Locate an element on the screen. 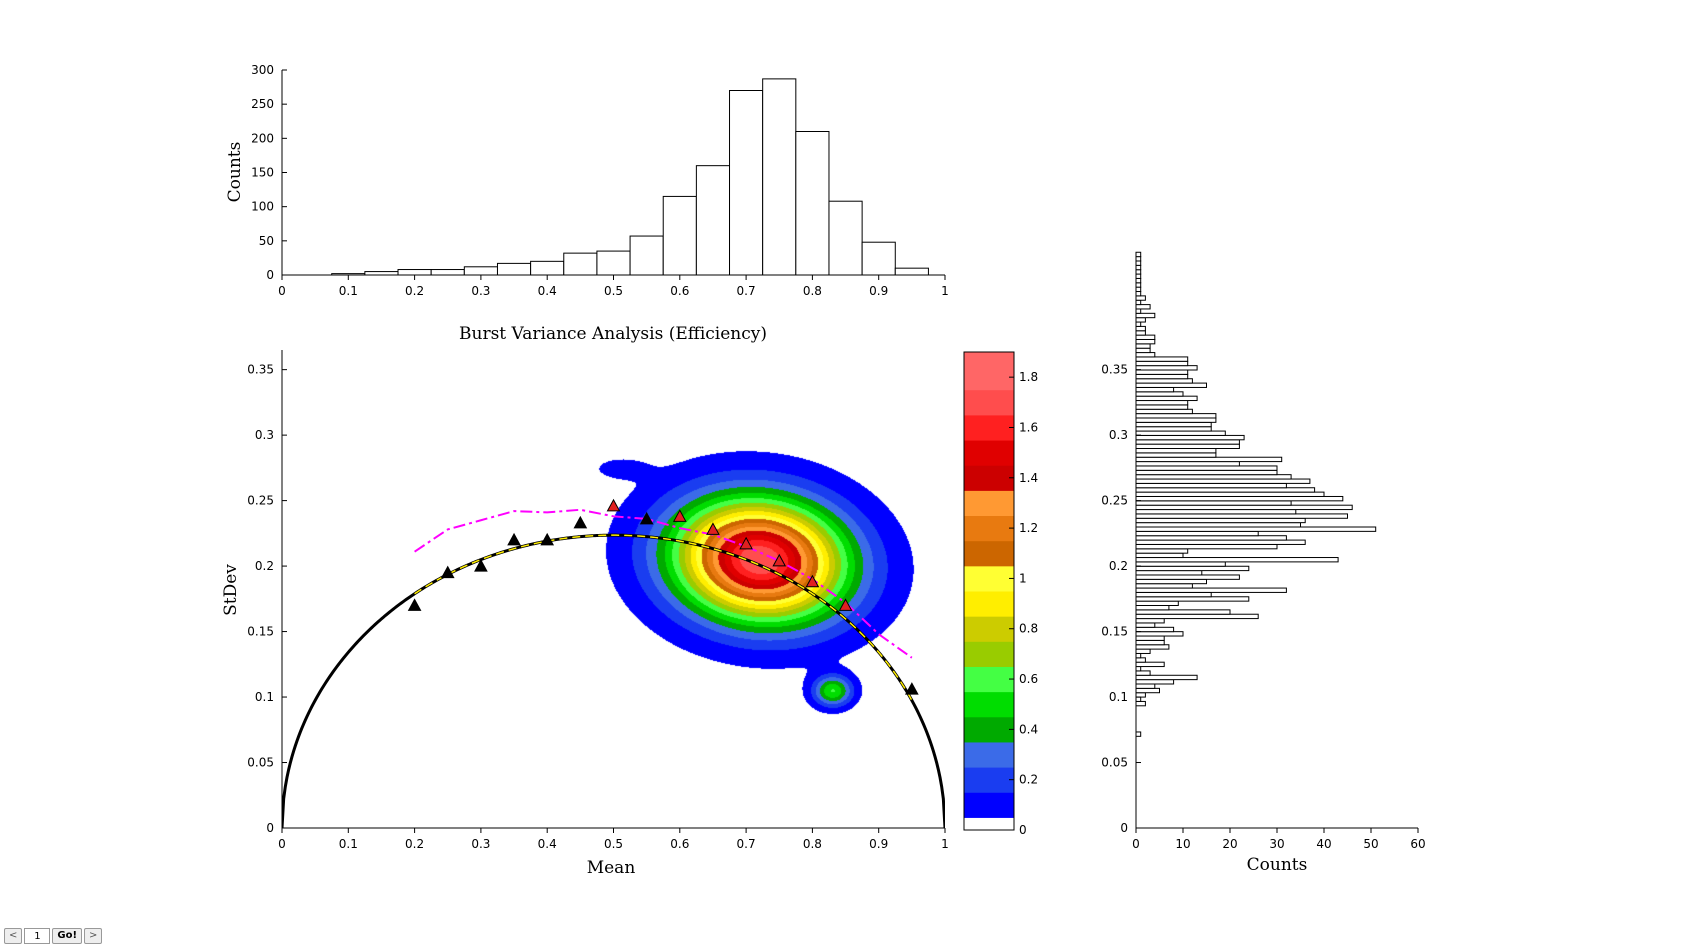 Image resolution: width=1681 pixels, height=948 pixels. colorbar-tick-label: 1 is located at coordinates (1023, 578).